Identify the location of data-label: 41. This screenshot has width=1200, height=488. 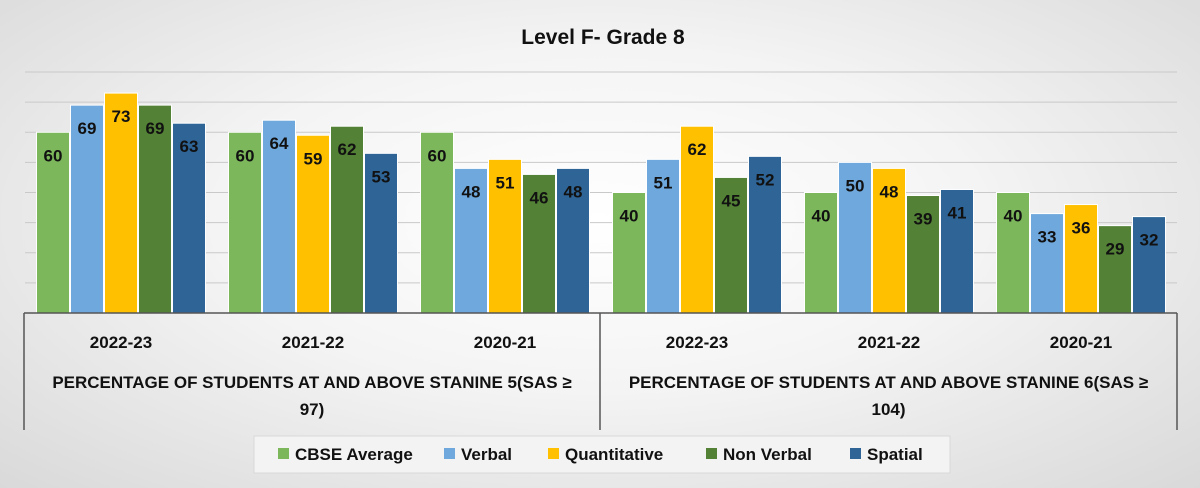
(957, 212).